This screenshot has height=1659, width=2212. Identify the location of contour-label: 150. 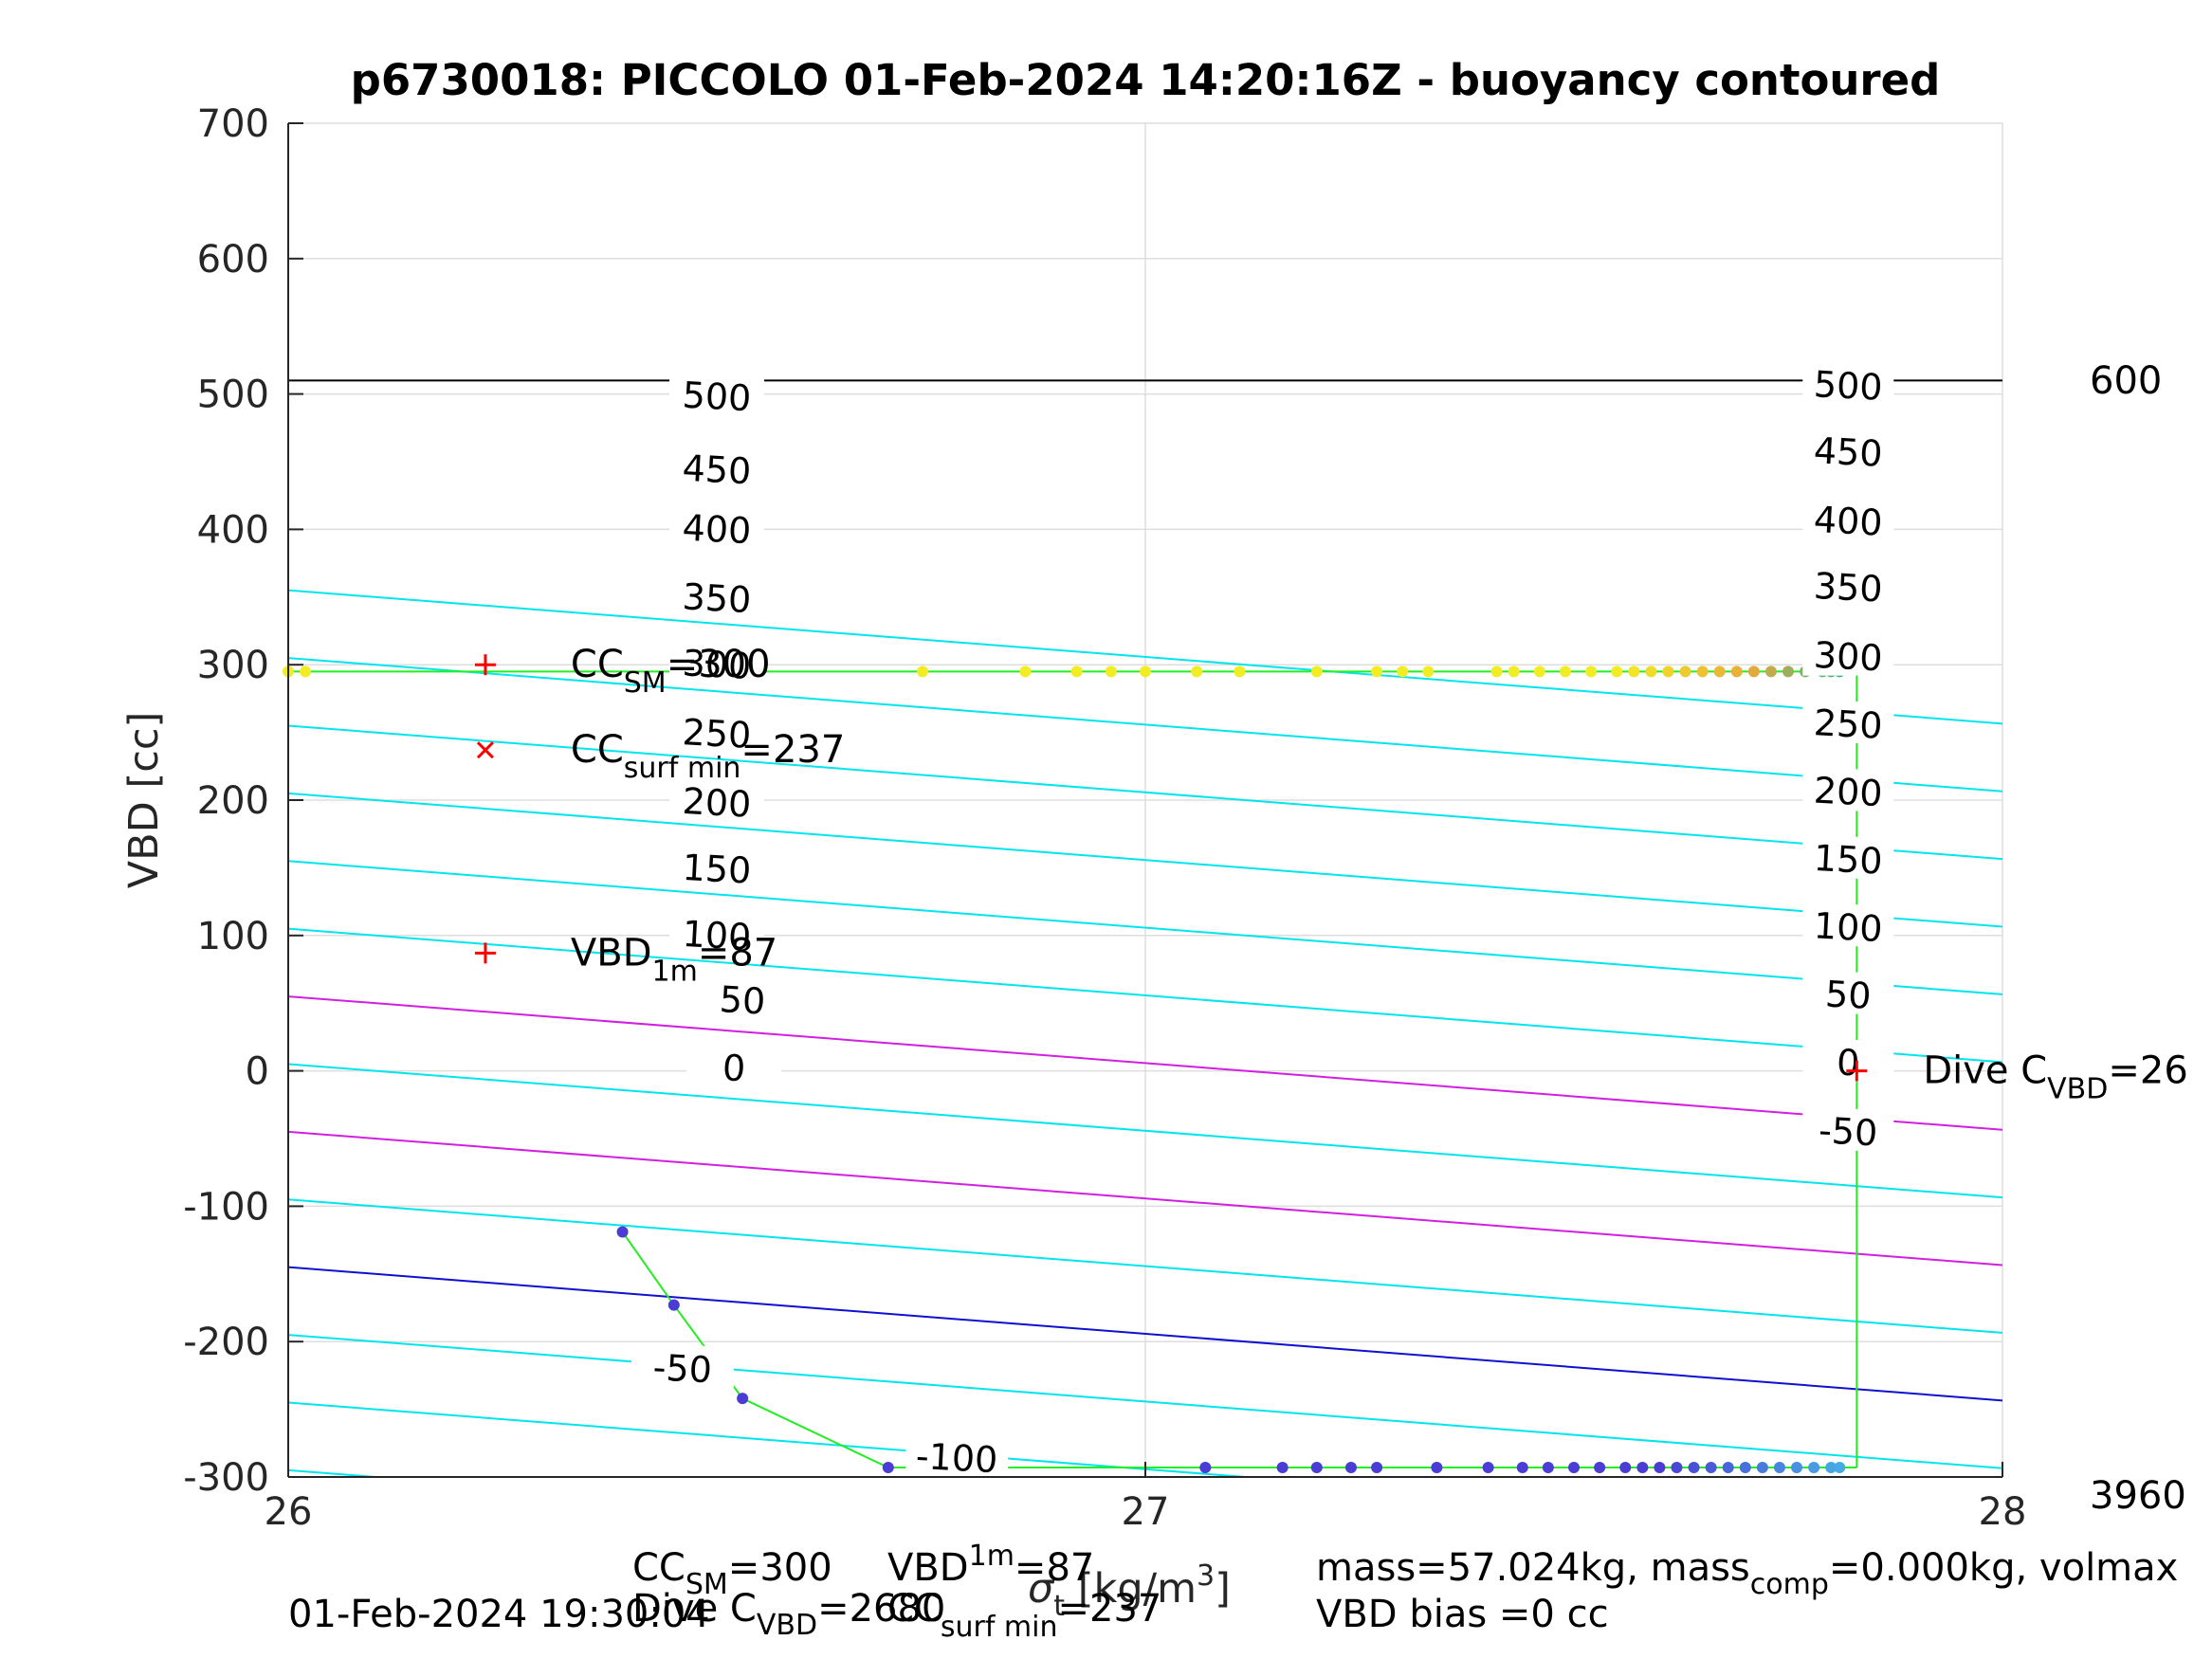
(717, 869).